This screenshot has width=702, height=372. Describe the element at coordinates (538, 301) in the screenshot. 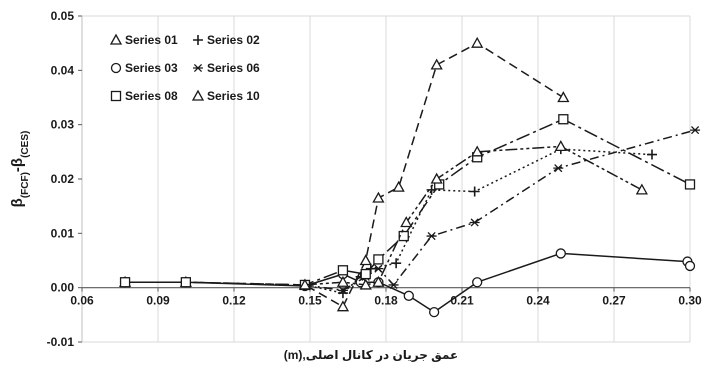

I see `x-tick-label: 0.24` at that location.